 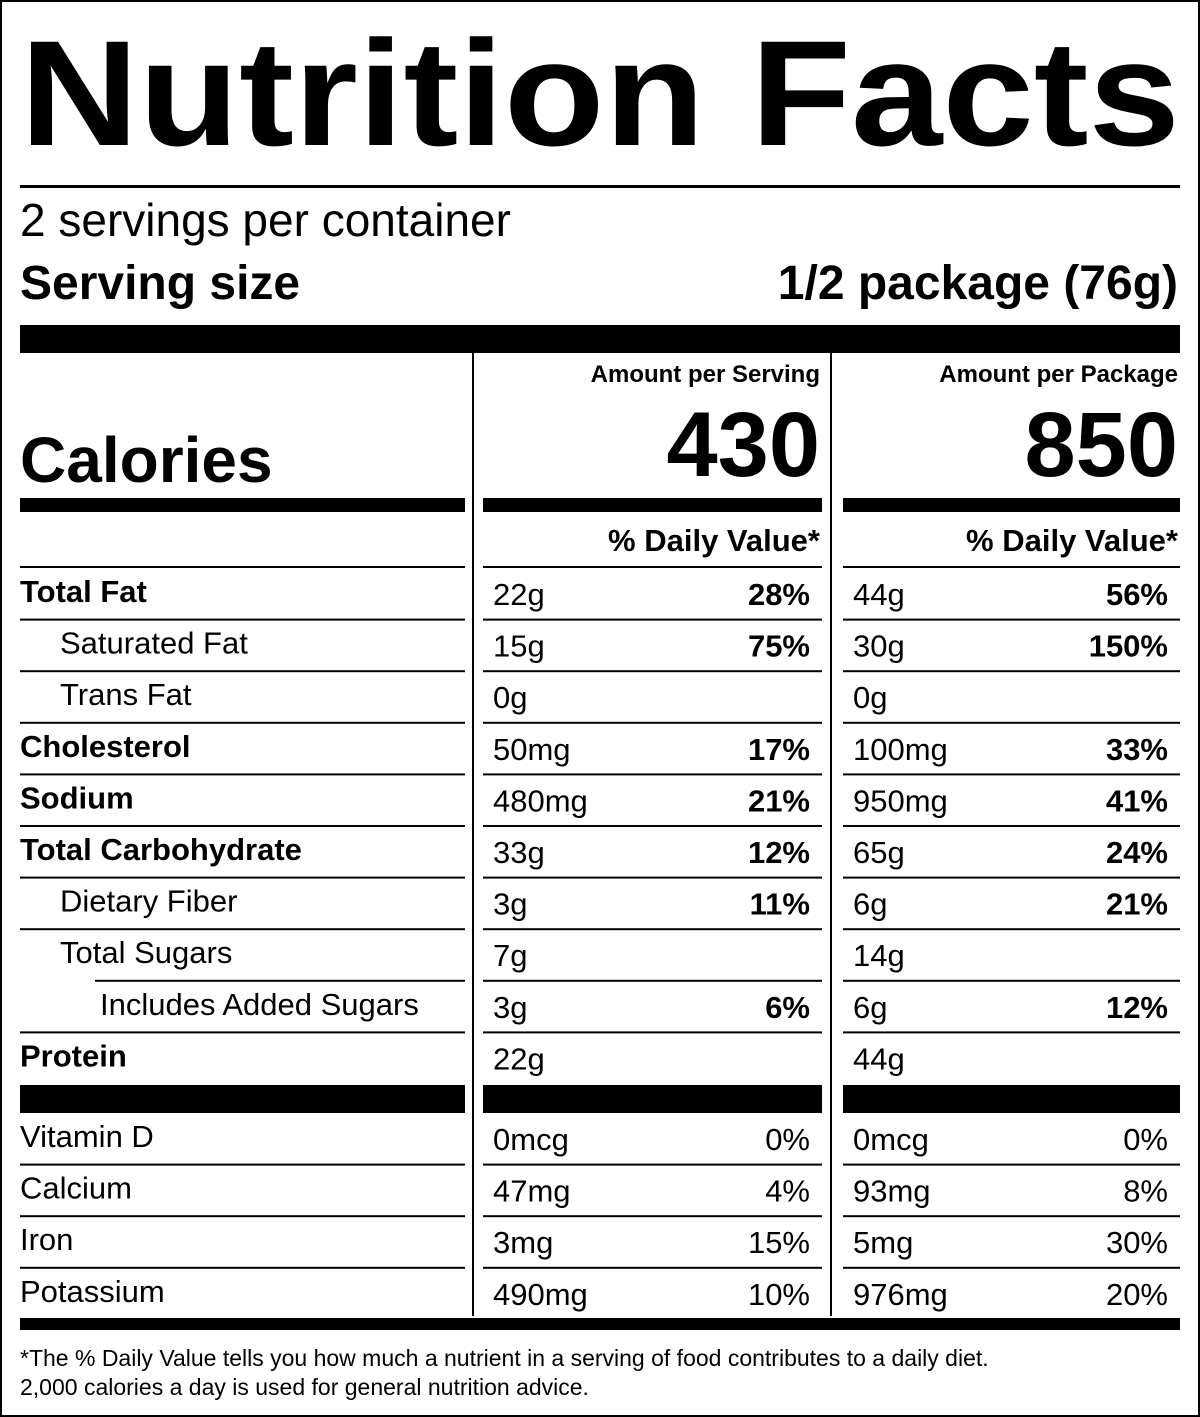 What do you see at coordinates (779, 749) in the screenshot?
I see `daily-value: 17%` at bounding box center [779, 749].